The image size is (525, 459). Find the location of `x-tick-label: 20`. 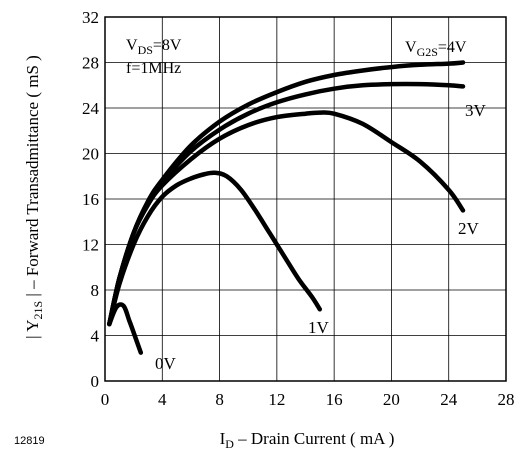

x-tick-label: 20 is located at coordinates (391, 399).